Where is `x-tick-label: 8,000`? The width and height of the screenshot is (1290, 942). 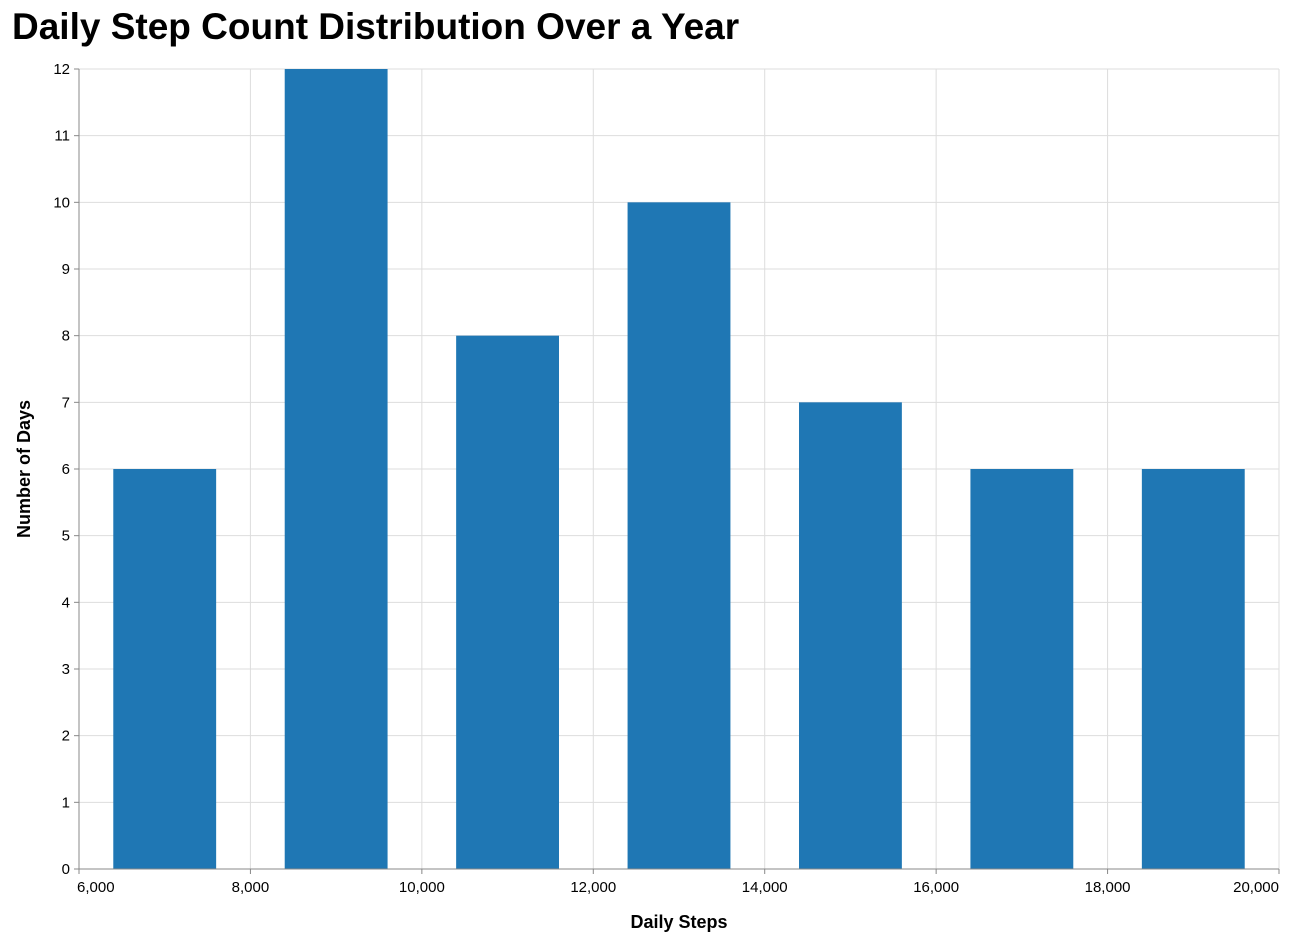
x-tick-label: 8,000 is located at coordinates (251, 887).